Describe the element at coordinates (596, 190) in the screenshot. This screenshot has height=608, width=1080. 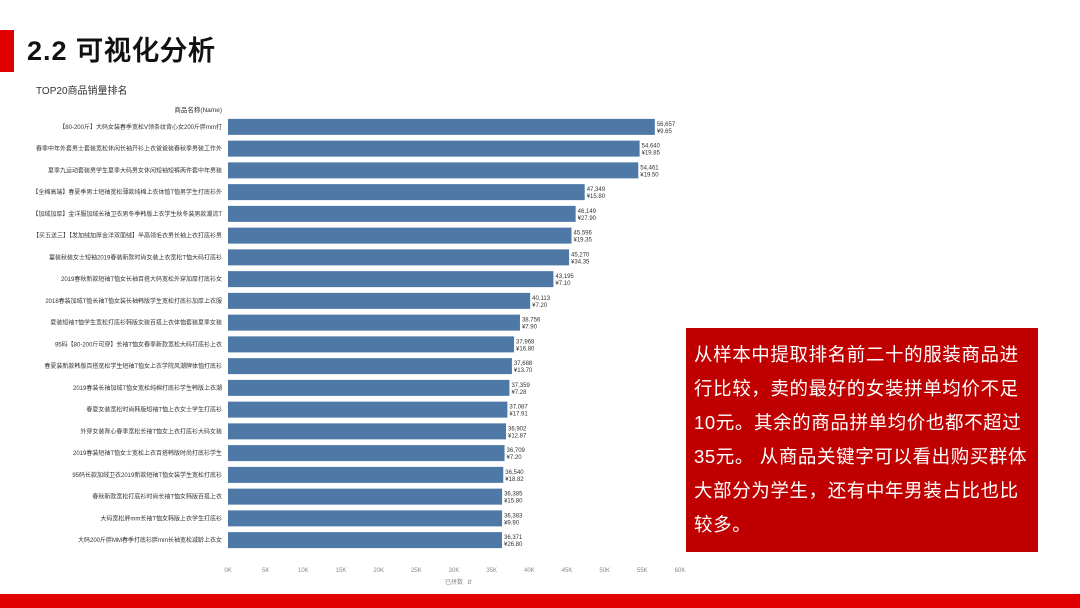
I see `value-label: 47,349` at that location.